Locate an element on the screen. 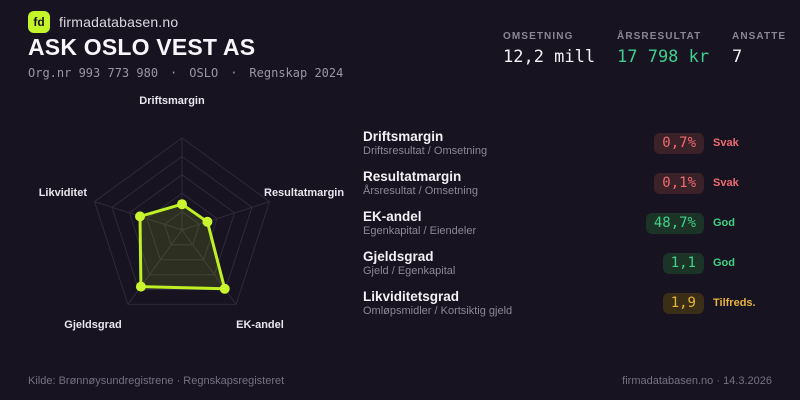  stat-omsetning: OMSETNING 12,2 mill is located at coordinates (549, 49).